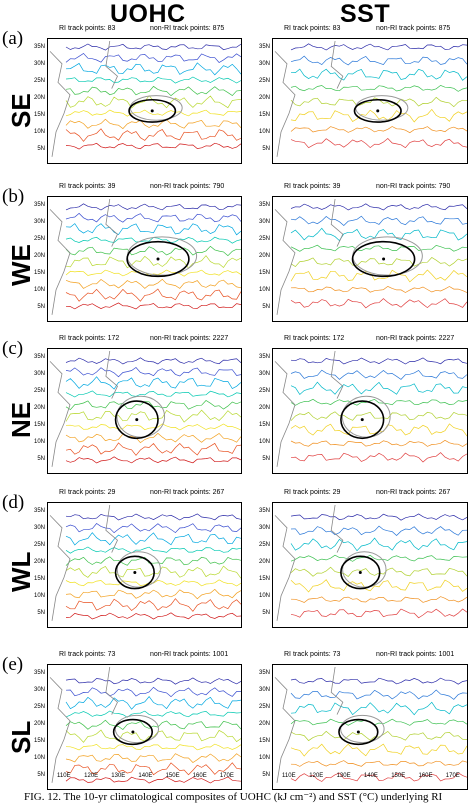  What do you see at coordinates (13, 348) in the screenshot?
I see `row-letter: (c)` at bounding box center [13, 348].